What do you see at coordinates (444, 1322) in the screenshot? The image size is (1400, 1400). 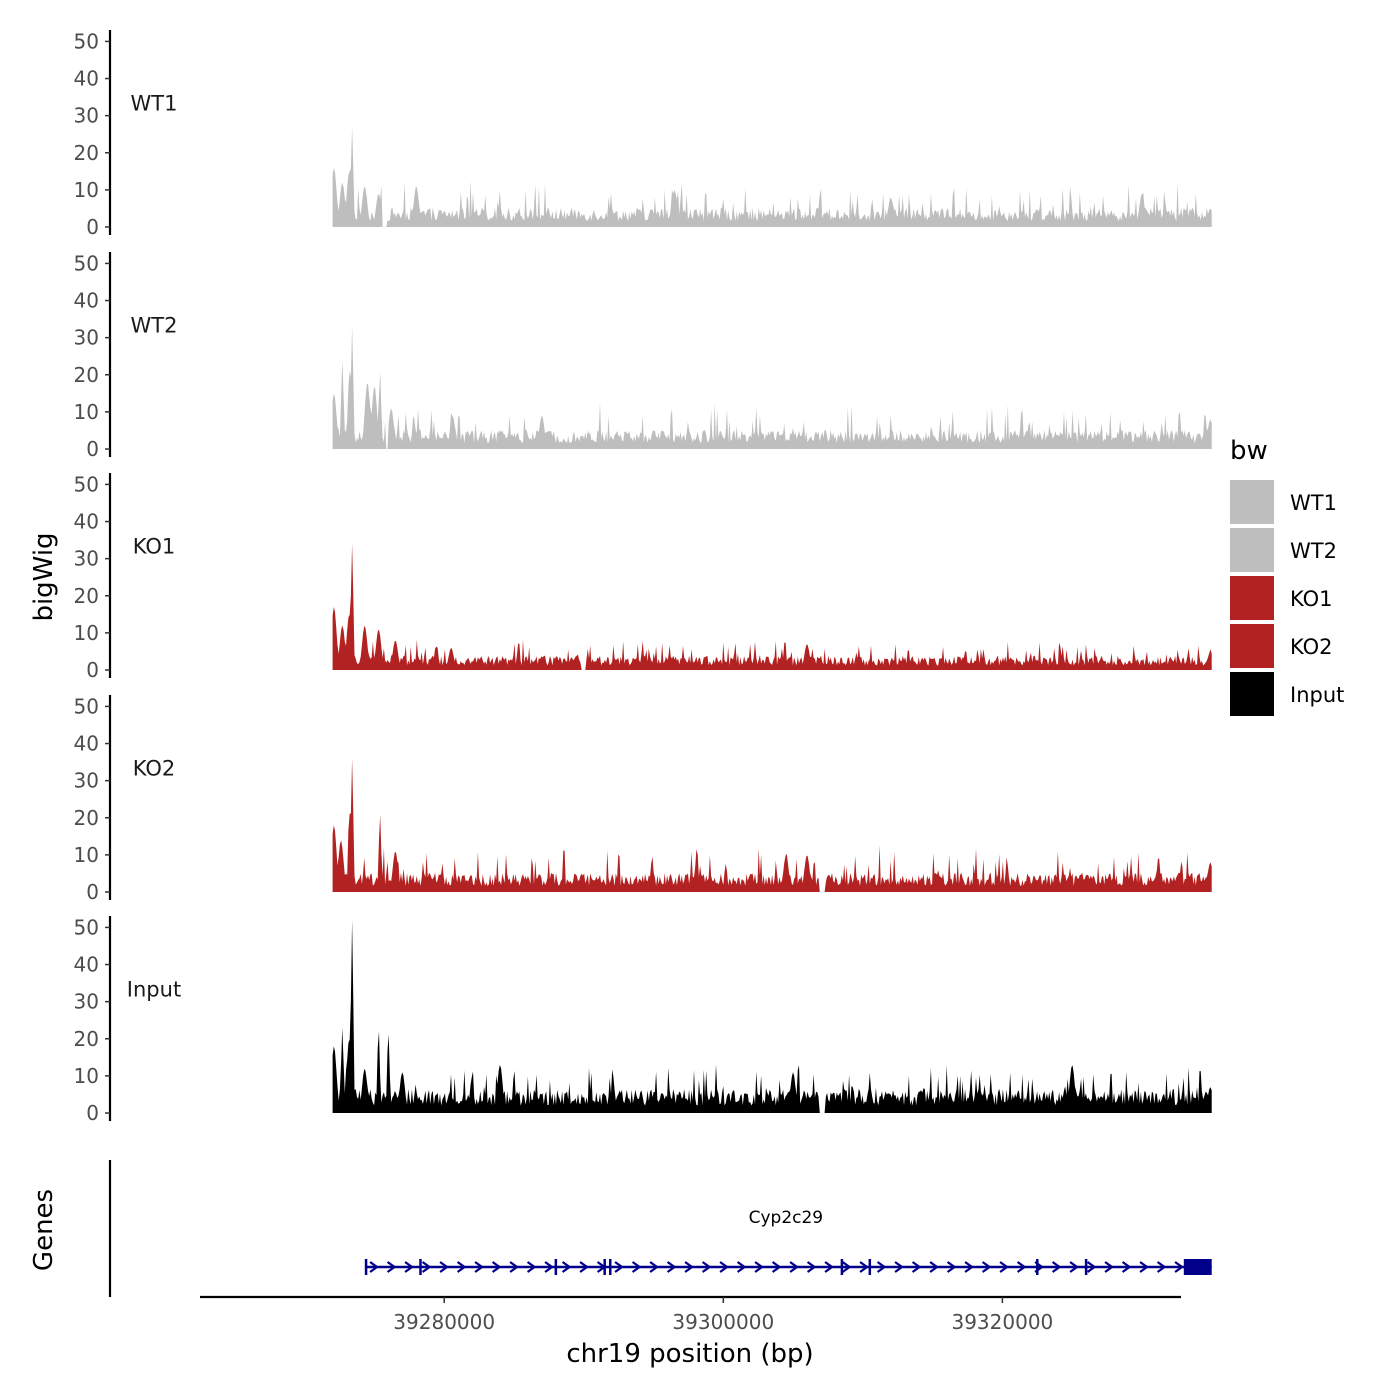 I see `x-tick-label: 39280000` at bounding box center [444, 1322].